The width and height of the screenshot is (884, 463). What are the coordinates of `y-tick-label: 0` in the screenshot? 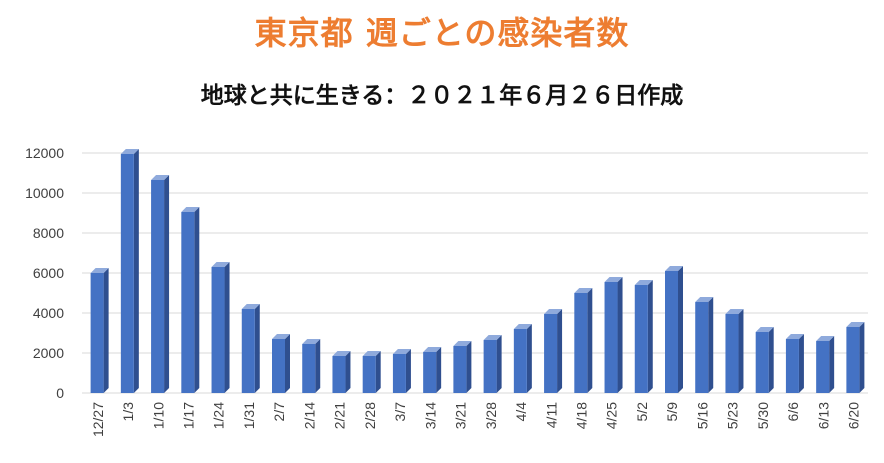 It's located at (60, 393).